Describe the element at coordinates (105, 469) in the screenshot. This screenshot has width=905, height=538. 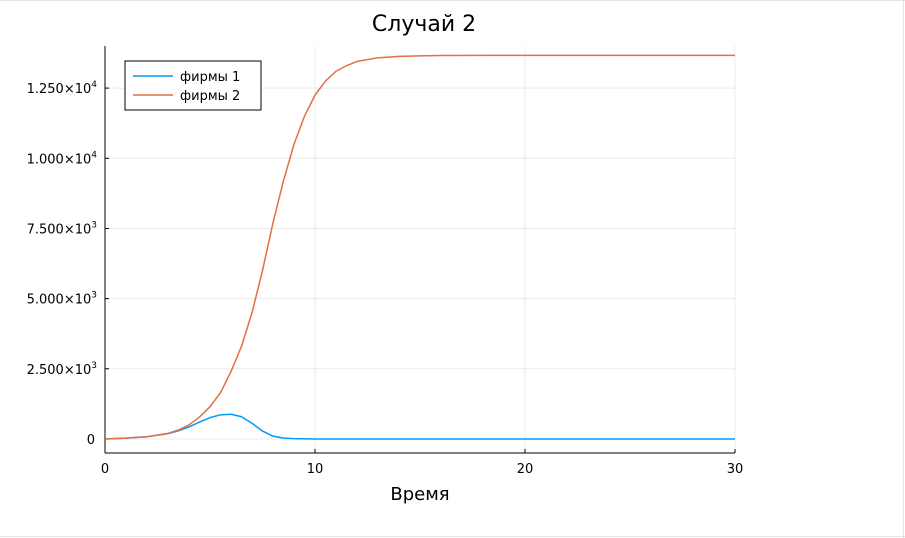
I see `x-tick-label: 0` at that location.